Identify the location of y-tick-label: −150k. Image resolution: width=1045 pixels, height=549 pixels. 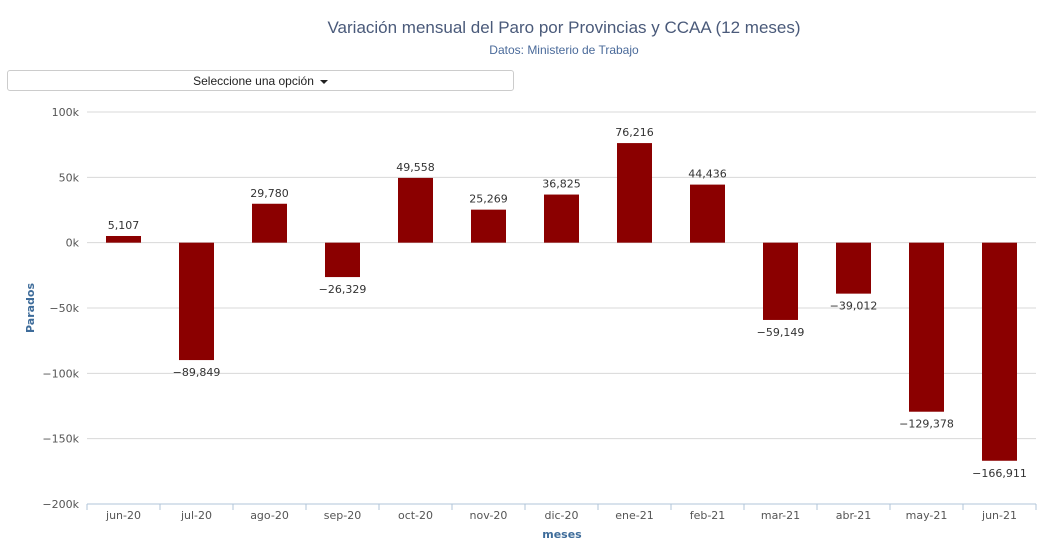
(60, 439).